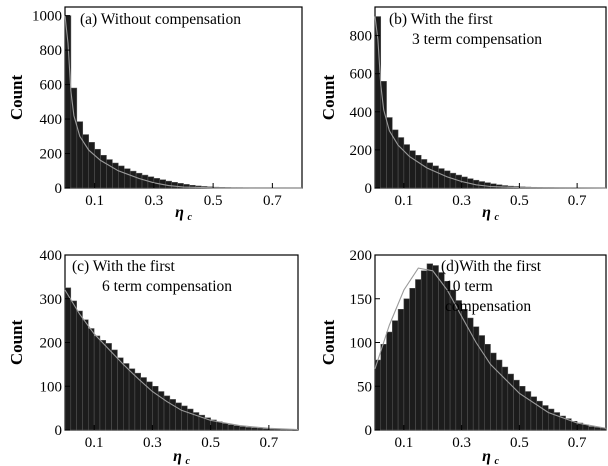 Image resolution: width=608 pixels, height=466 pixels. What do you see at coordinates (491, 266) in the screenshot?
I see `panel-annotation: (d)With the first` at bounding box center [491, 266].